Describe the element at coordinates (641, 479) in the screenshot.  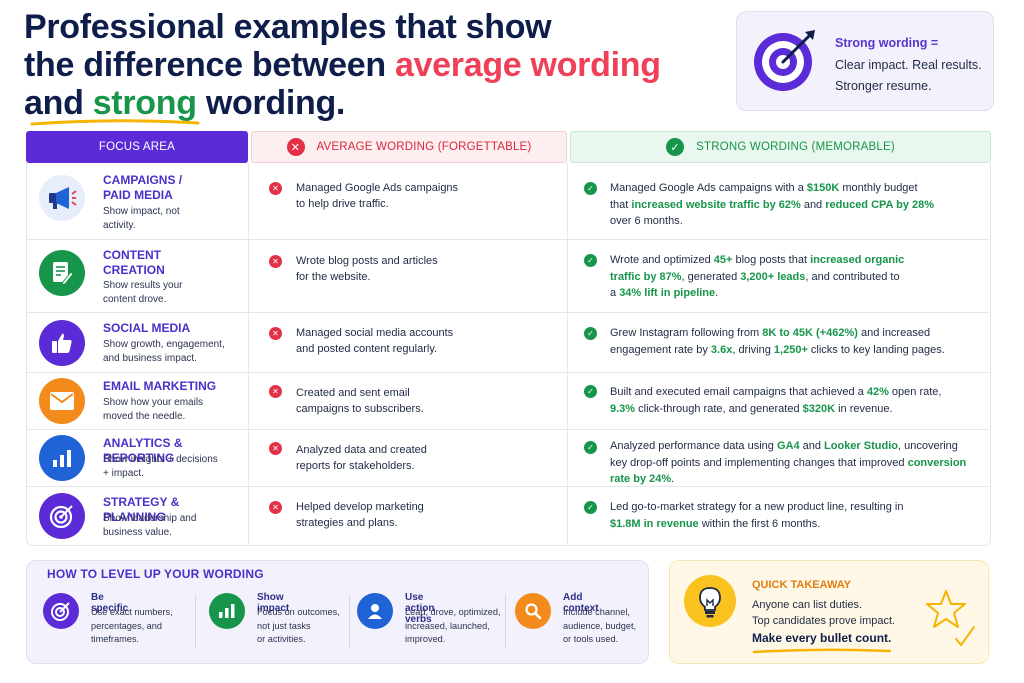
I see `highlighted-metric: rate by 24%` at that location.